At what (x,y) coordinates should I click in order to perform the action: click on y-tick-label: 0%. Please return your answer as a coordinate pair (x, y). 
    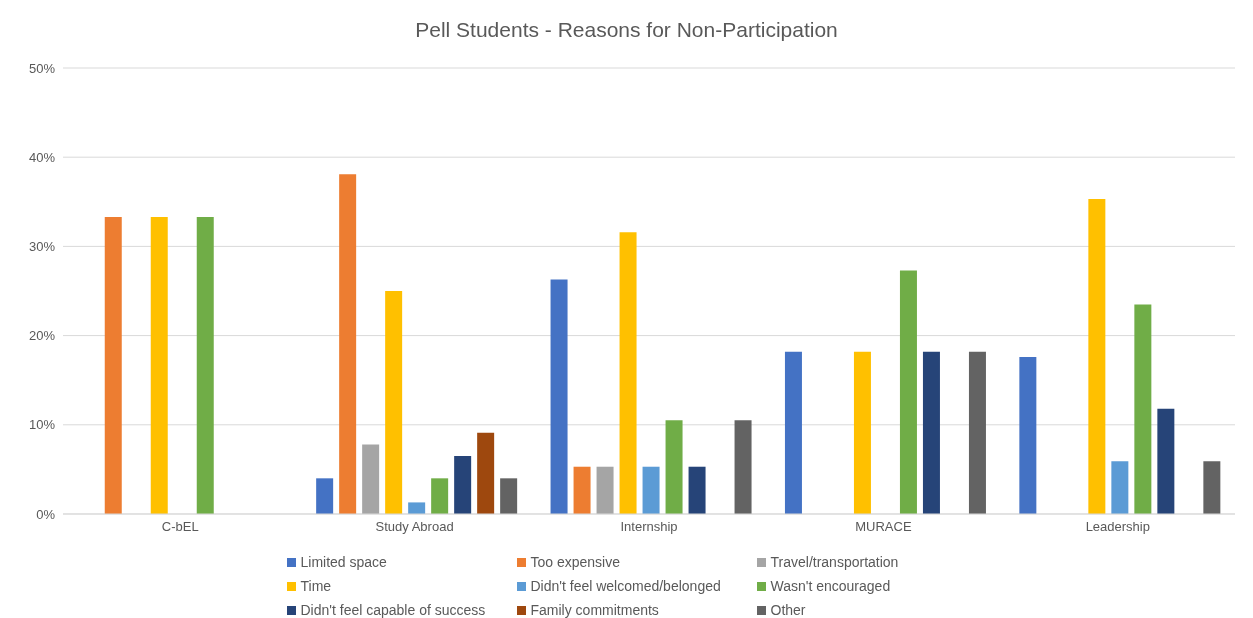
    Looking at the image, I should click on (46, 514).